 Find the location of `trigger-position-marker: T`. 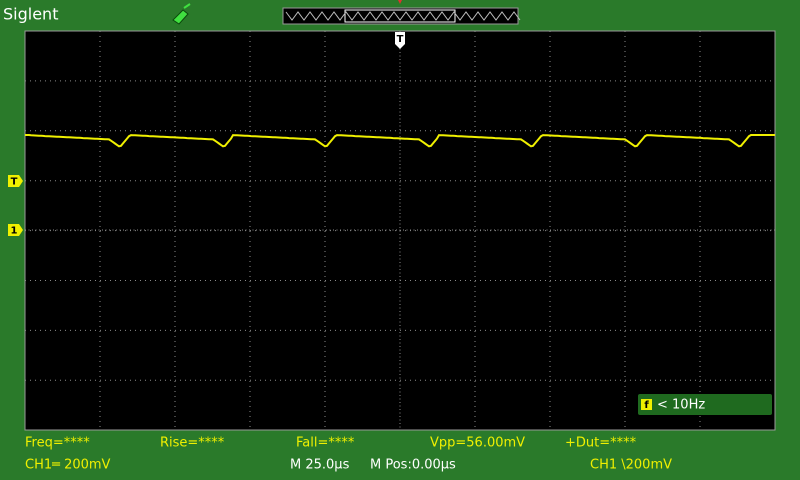

trigger-position-marker: T is located at coordinates (400, 40).